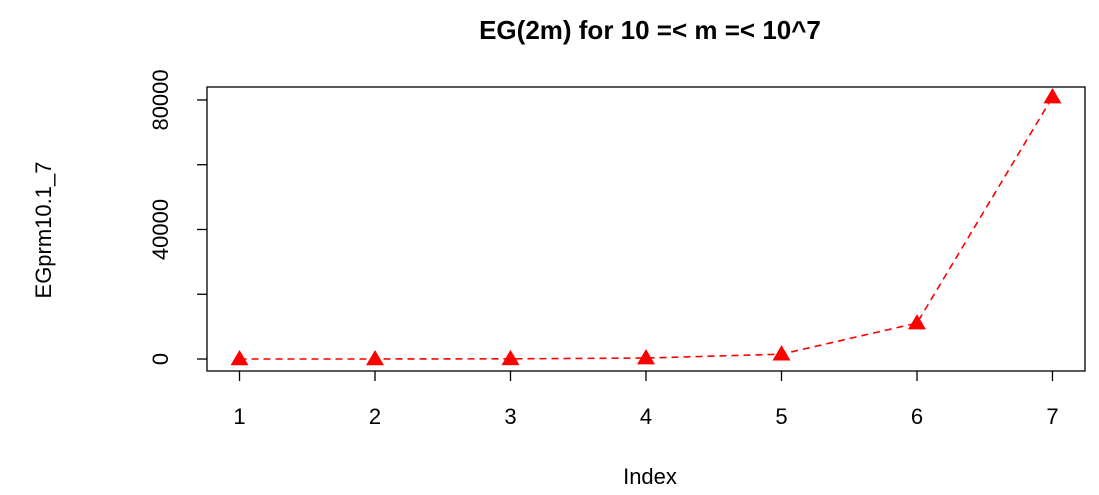  What do you see at coordinates (160, 99) in the screenshot?
I see `y-tick-label: 80000` at bounding box center [160, 99].